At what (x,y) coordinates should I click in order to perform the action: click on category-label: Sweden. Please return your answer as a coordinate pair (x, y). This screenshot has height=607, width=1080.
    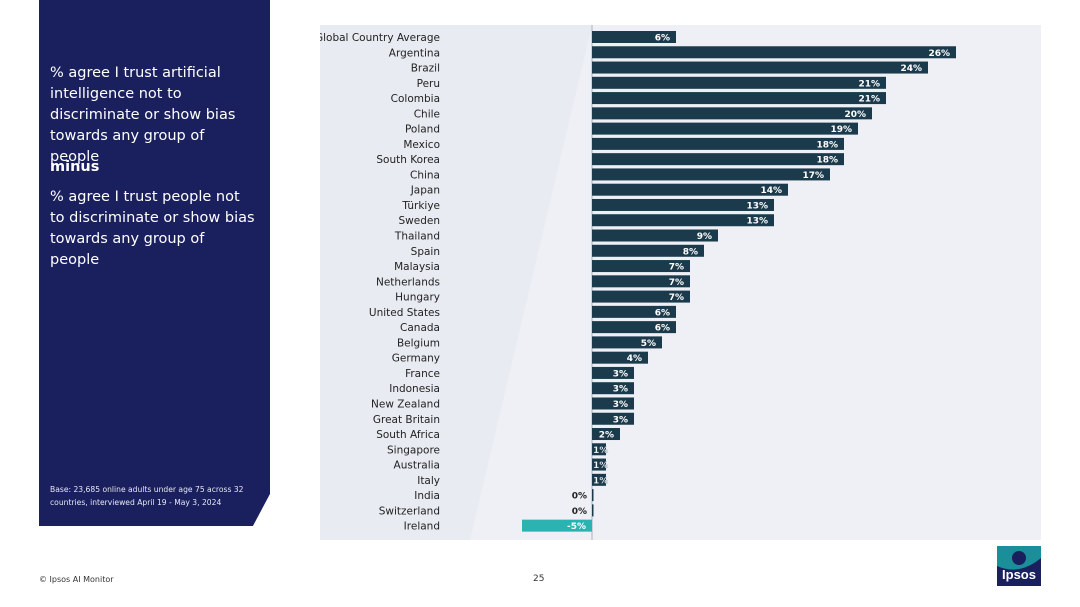
    Looking at the image, I should click on (420, 221).